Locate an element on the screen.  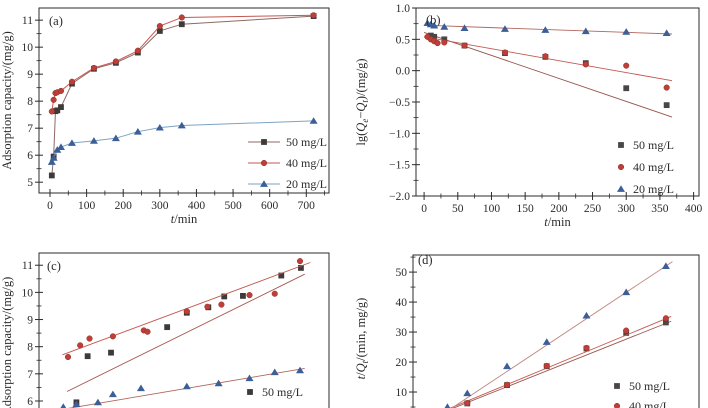
legend-label: 20 mg/L is located at coordinates (653, 189).